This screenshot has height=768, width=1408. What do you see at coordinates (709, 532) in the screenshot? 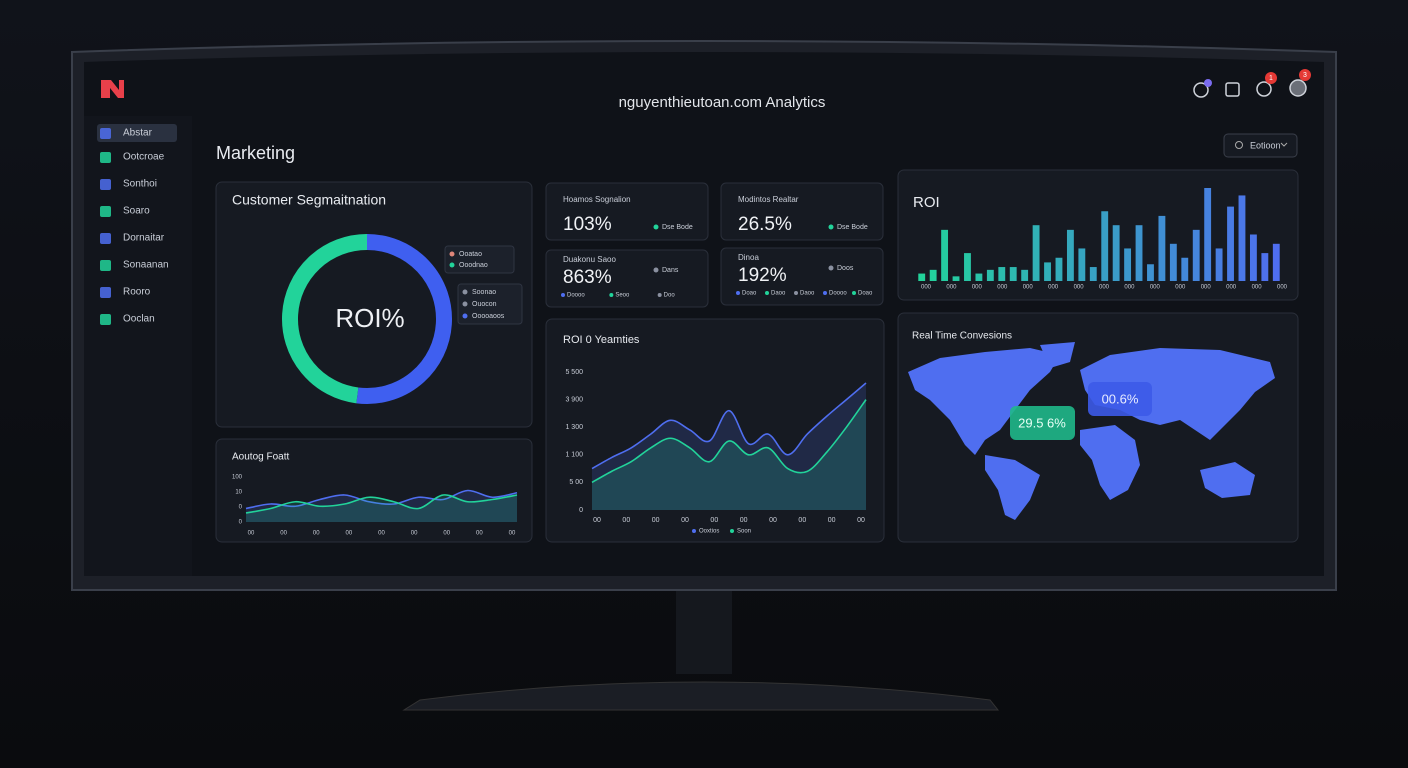
I see `legend-item: Ooxtios` at bounding box center [709, 532].